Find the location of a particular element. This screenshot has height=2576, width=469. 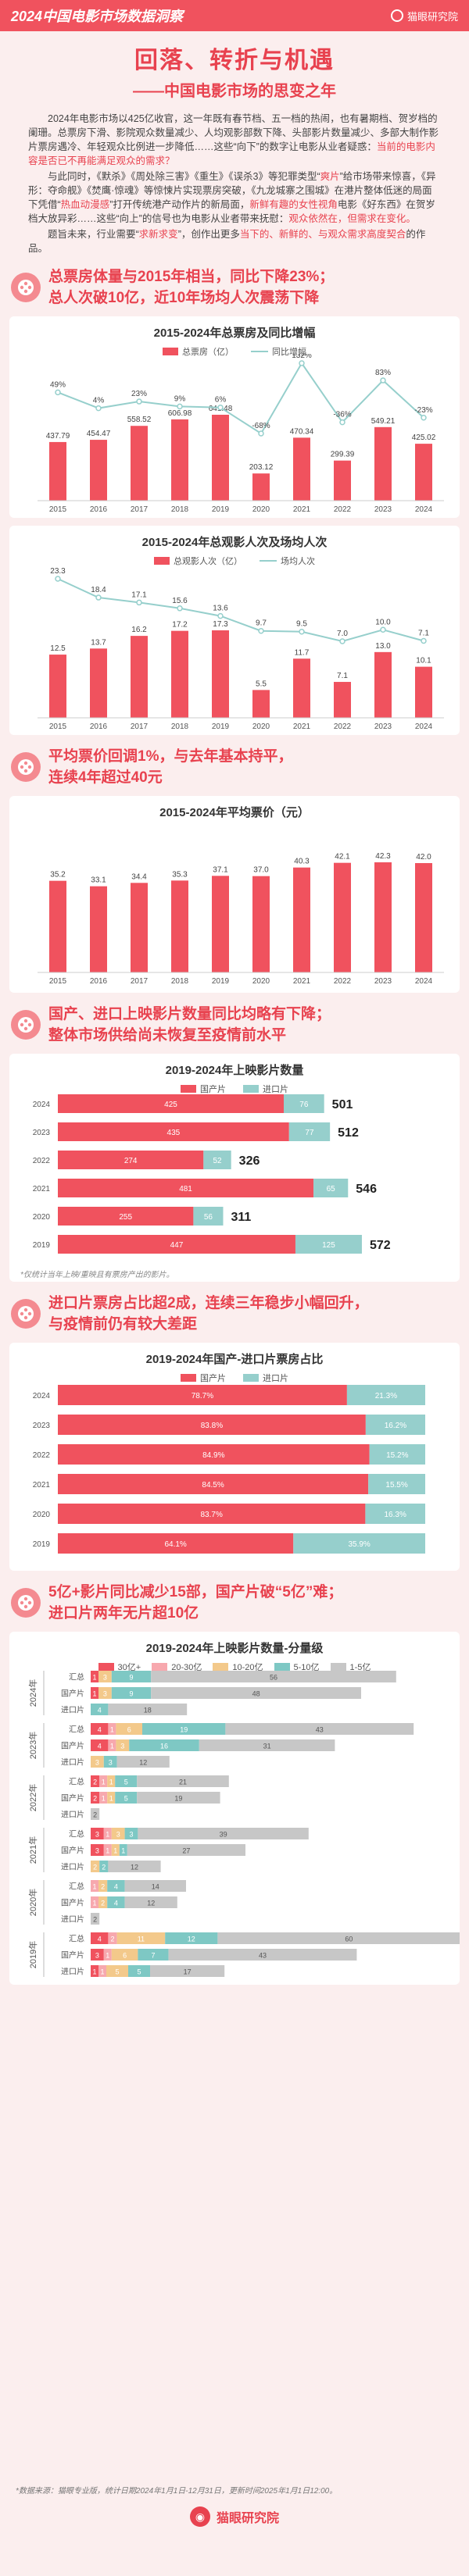

bar-value-label: 5.5 is located at coordinates (261, 684).